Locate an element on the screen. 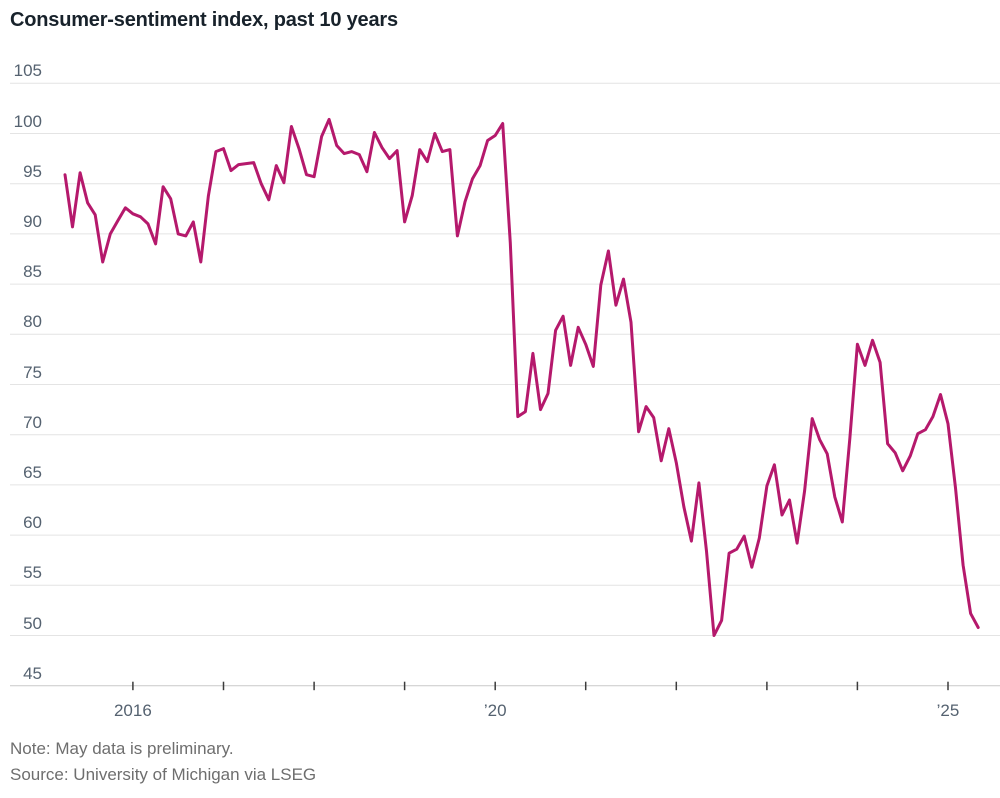  y-axis-label-105: 105 is located at coordinates (27, 71).